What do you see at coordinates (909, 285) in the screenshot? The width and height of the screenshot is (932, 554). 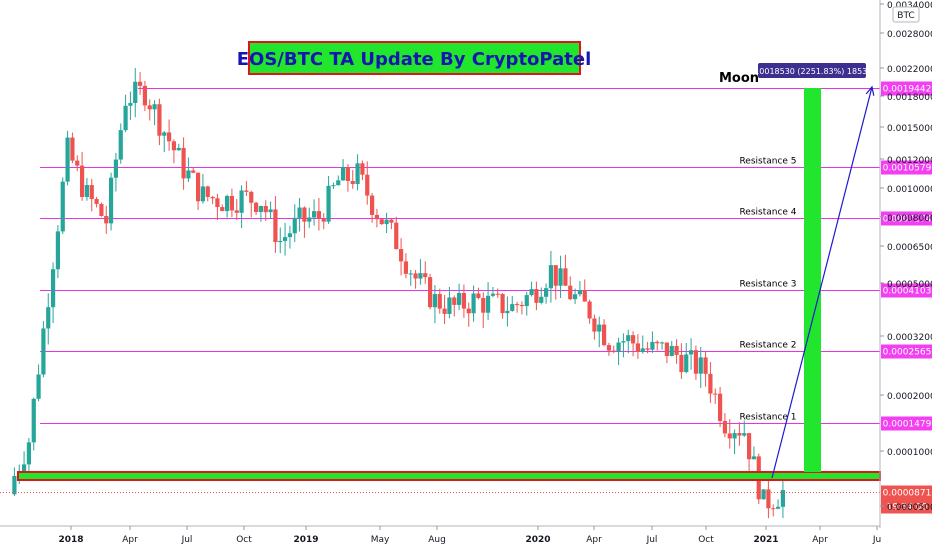 I see `y-tick-label: 0.0005000` at bounding box center [909, 285].